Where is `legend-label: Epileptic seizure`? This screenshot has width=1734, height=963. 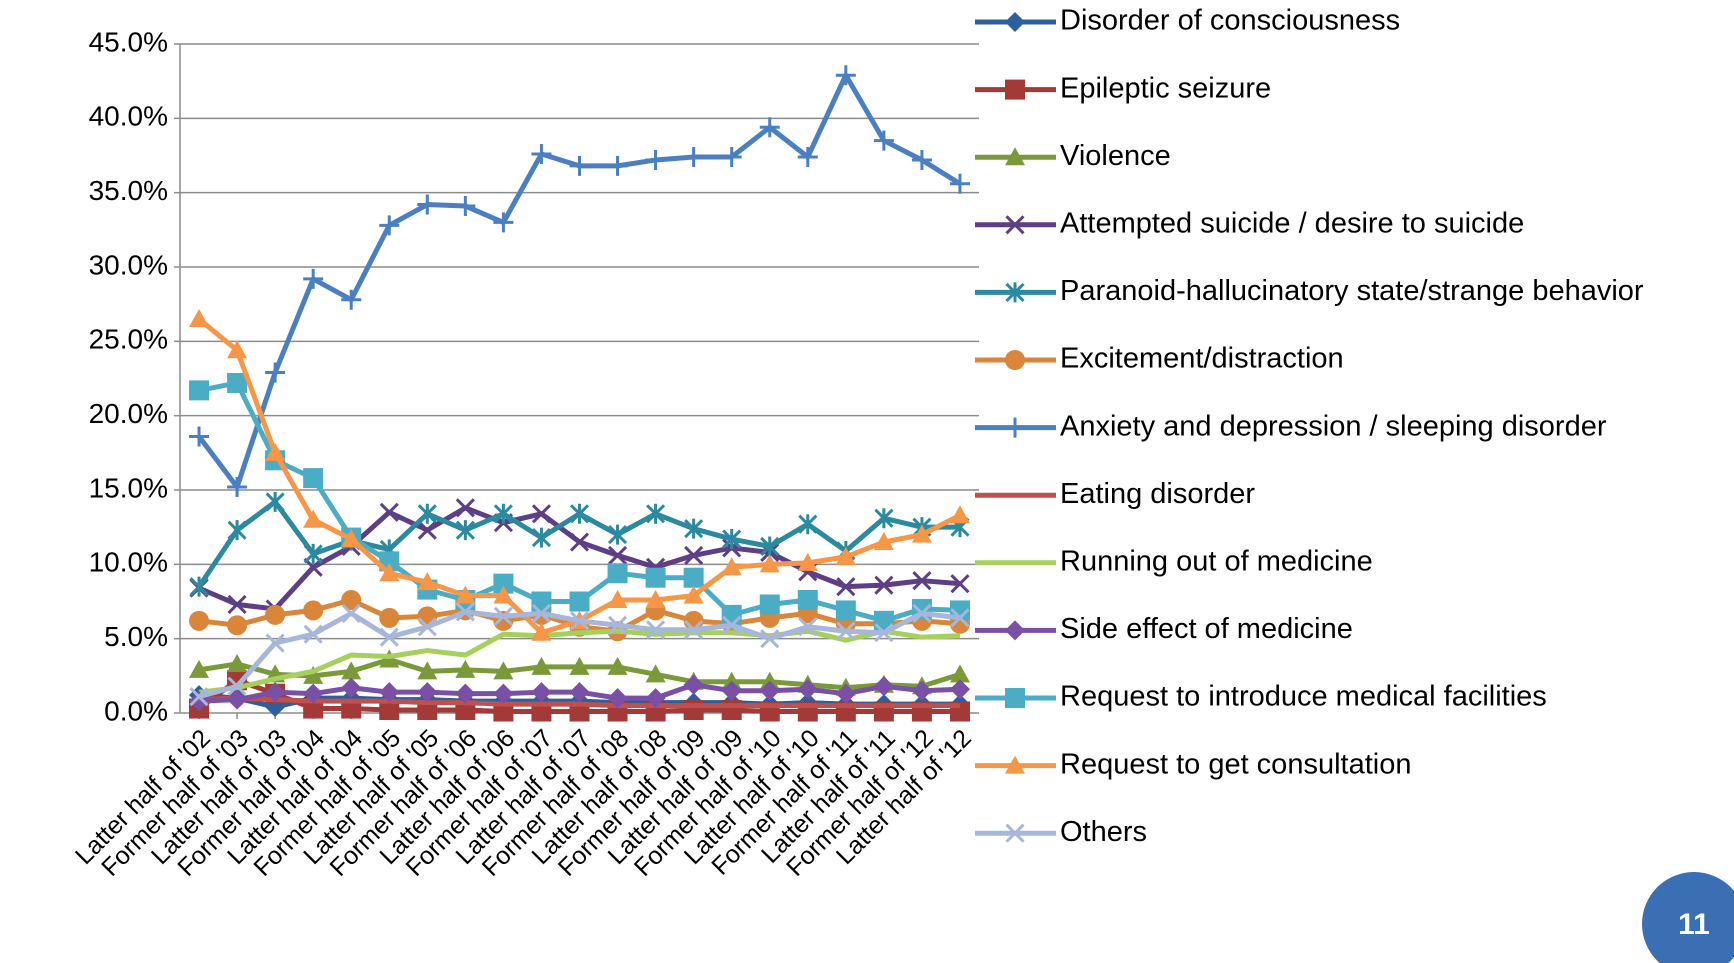 legend-label: Epileptic seizure is located at coordinates (1165, 88).